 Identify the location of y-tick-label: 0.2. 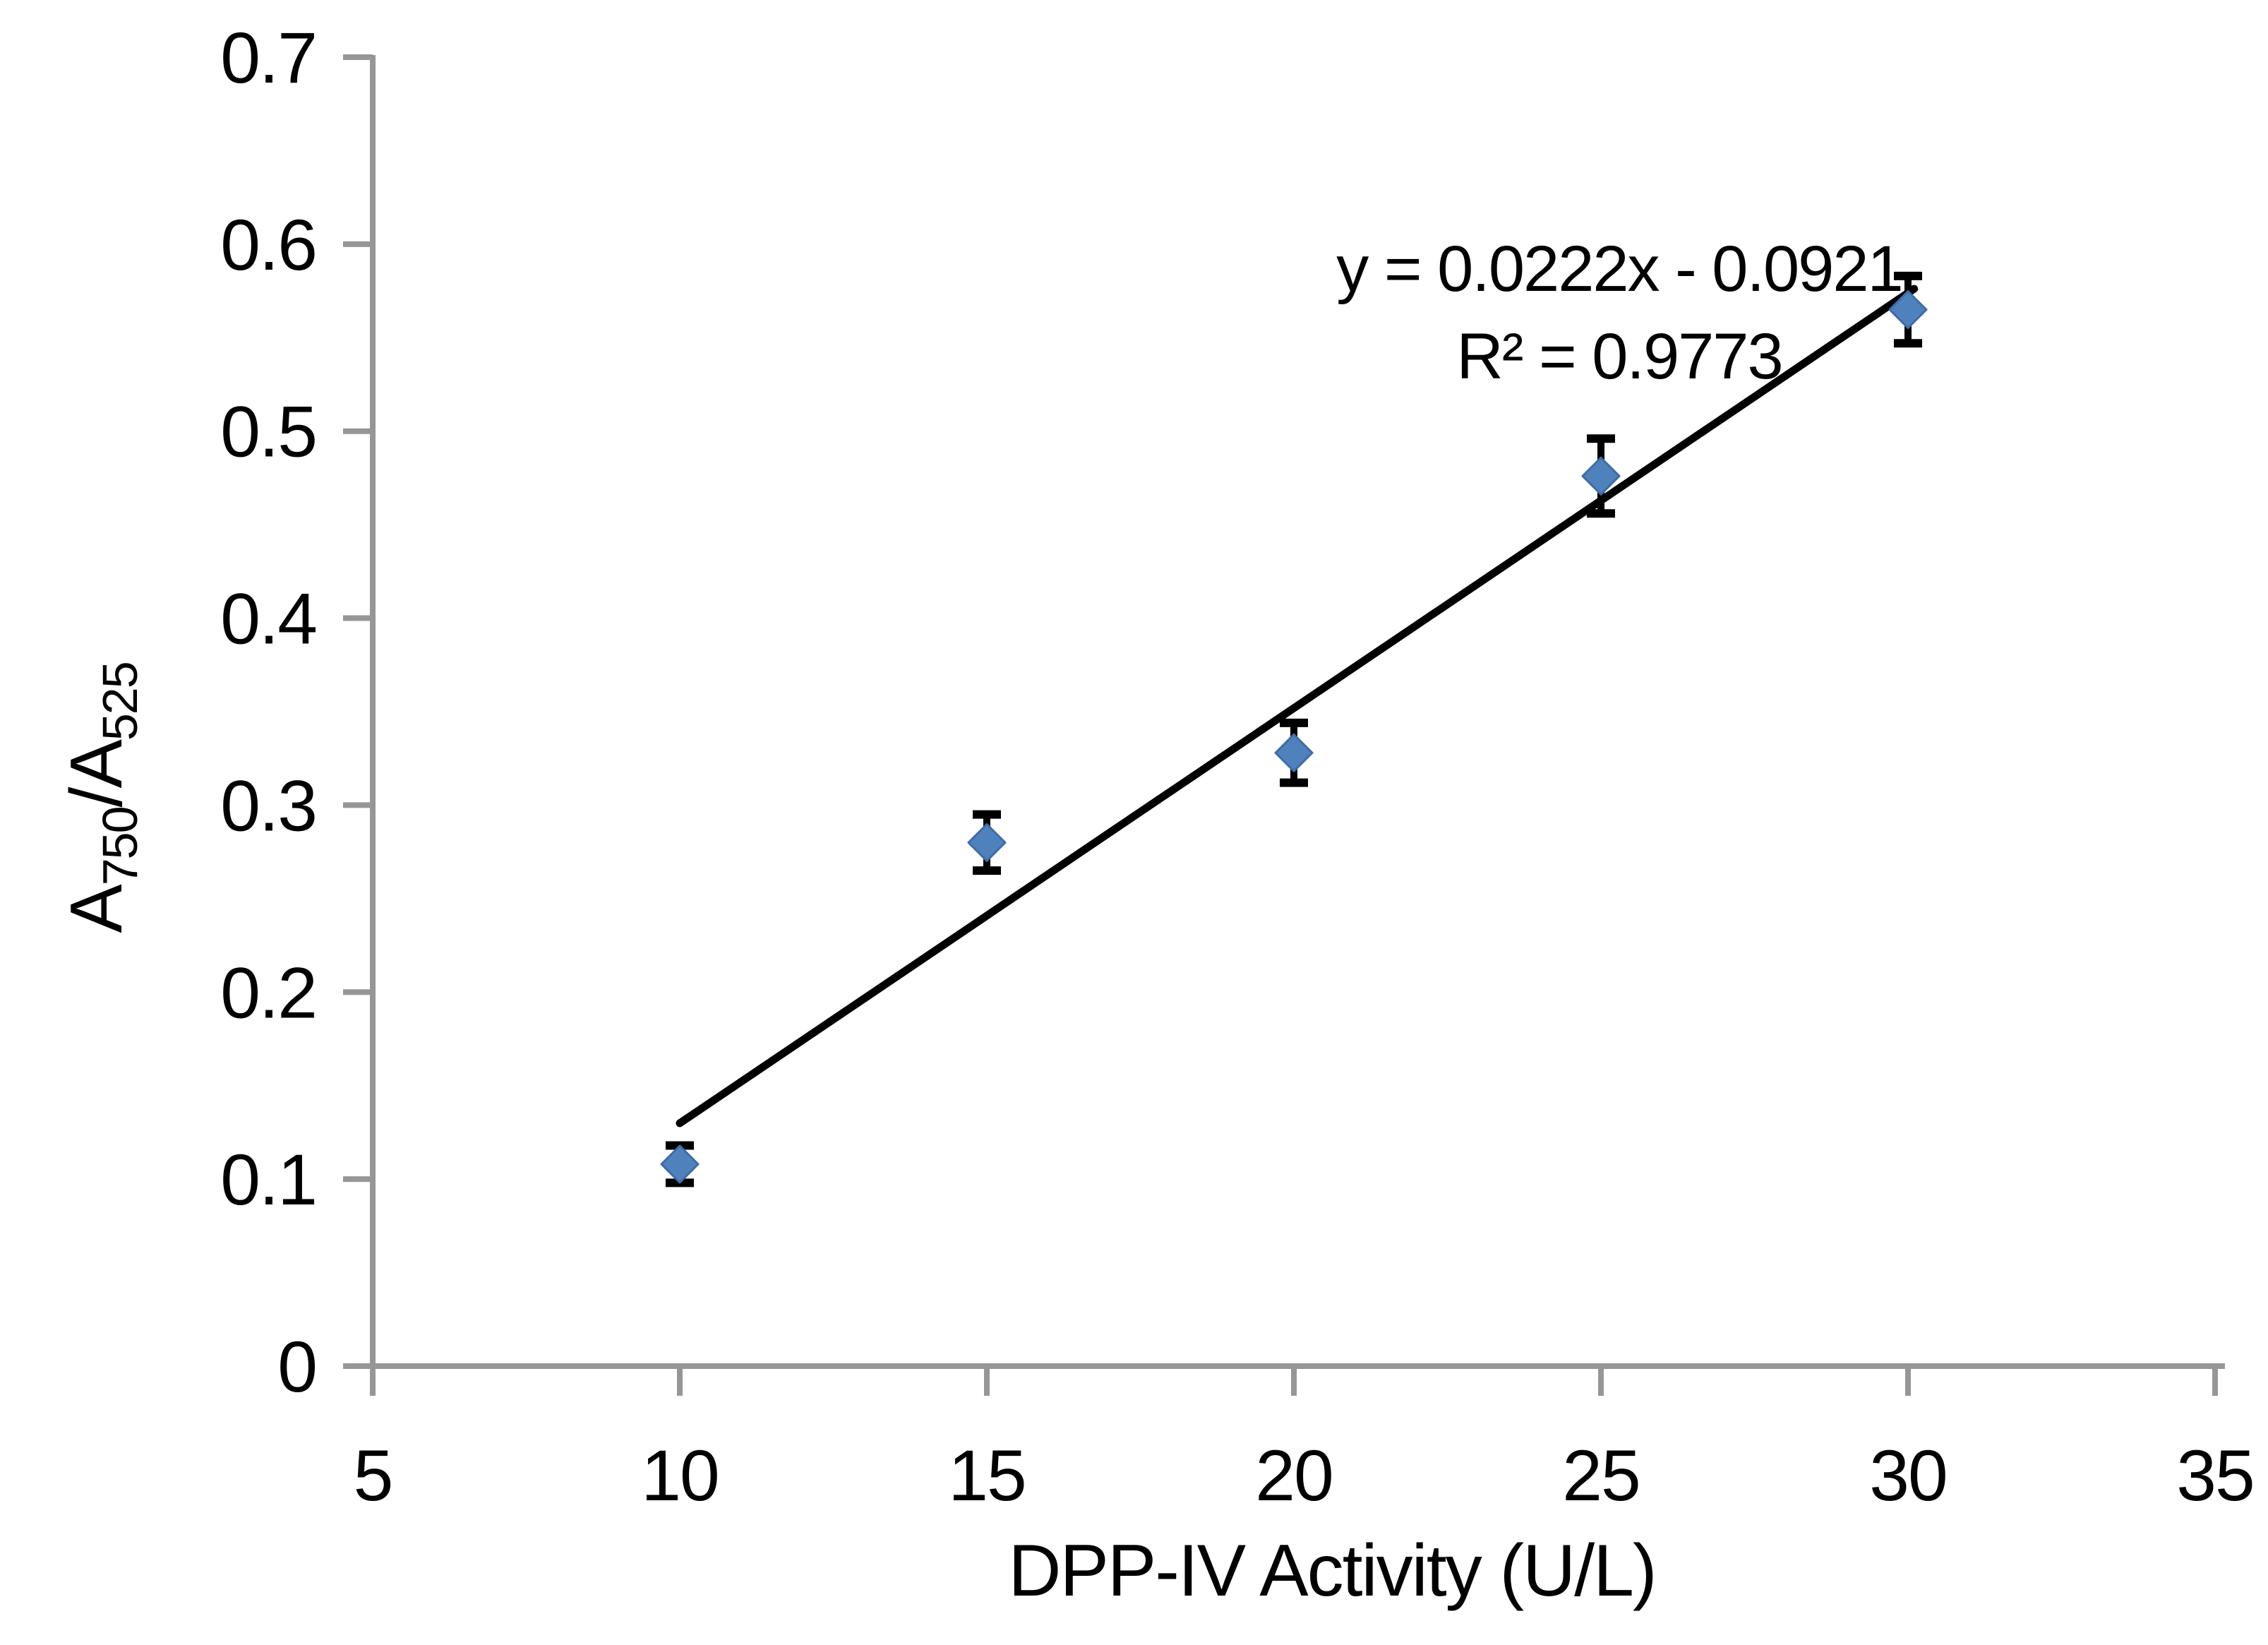
(268, 992).